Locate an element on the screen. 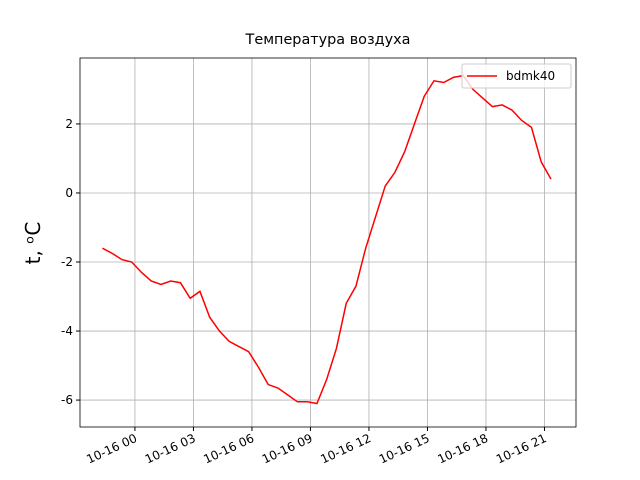 The height and width of the screenshot is (480, 640). y-tick-label: 0 is located at coordinates (69, 193).